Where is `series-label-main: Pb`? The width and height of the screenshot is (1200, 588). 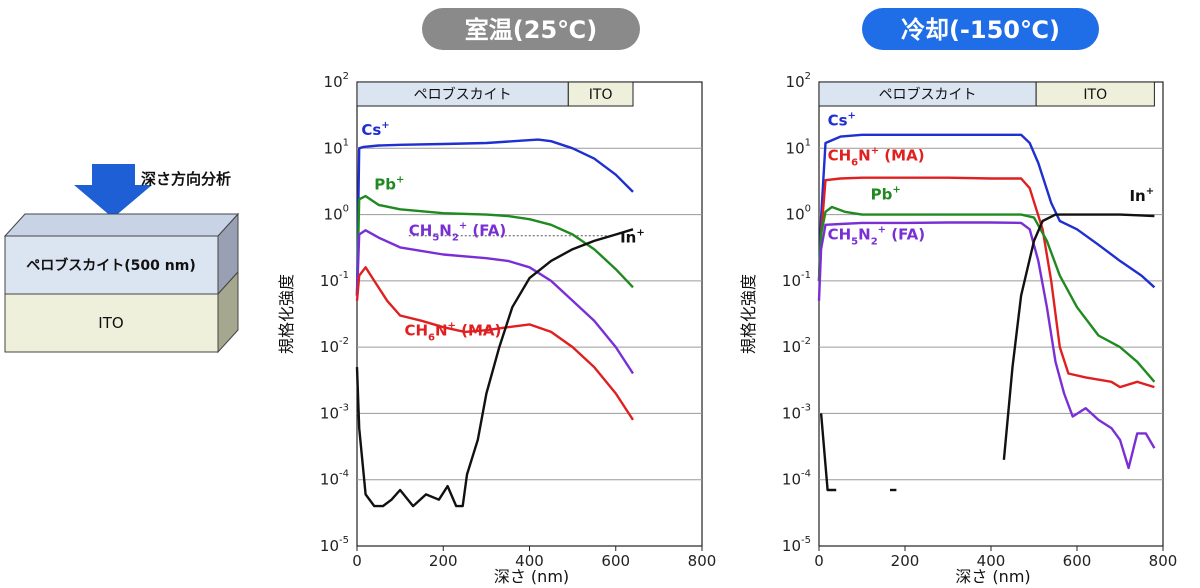
series-label-main: Pb is located at coordinates (882, 194).